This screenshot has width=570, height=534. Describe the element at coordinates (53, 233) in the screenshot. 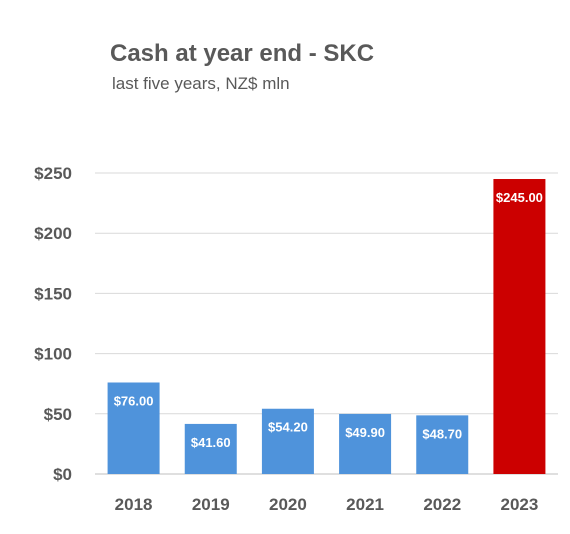

I see `y-tick-label: $200` at that location.